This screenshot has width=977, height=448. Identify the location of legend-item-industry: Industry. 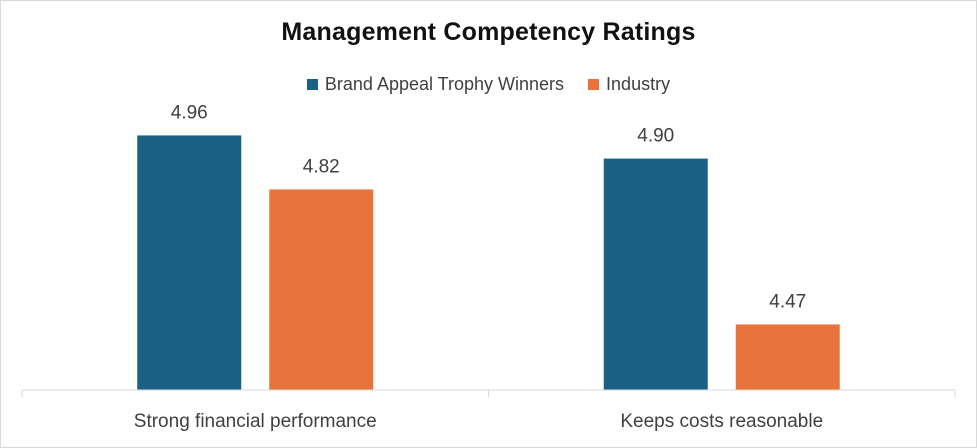
(629, 84).